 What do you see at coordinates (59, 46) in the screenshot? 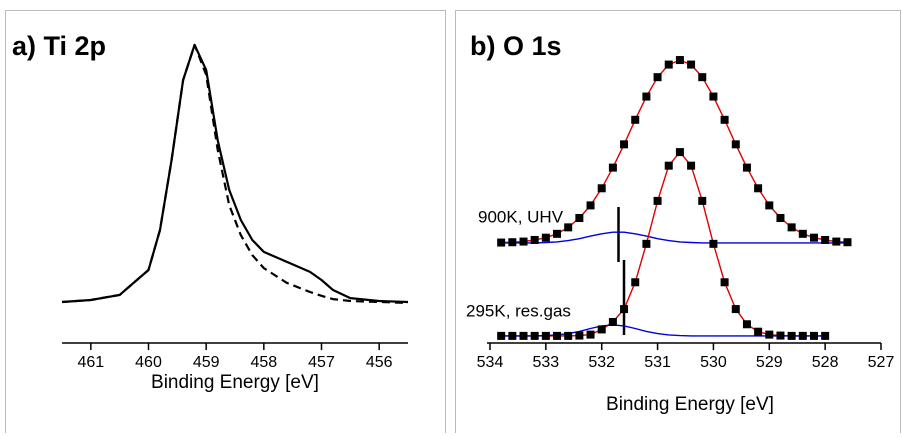
I see `panel-title: a) Ti 2p` at bounding box center [59, 46].